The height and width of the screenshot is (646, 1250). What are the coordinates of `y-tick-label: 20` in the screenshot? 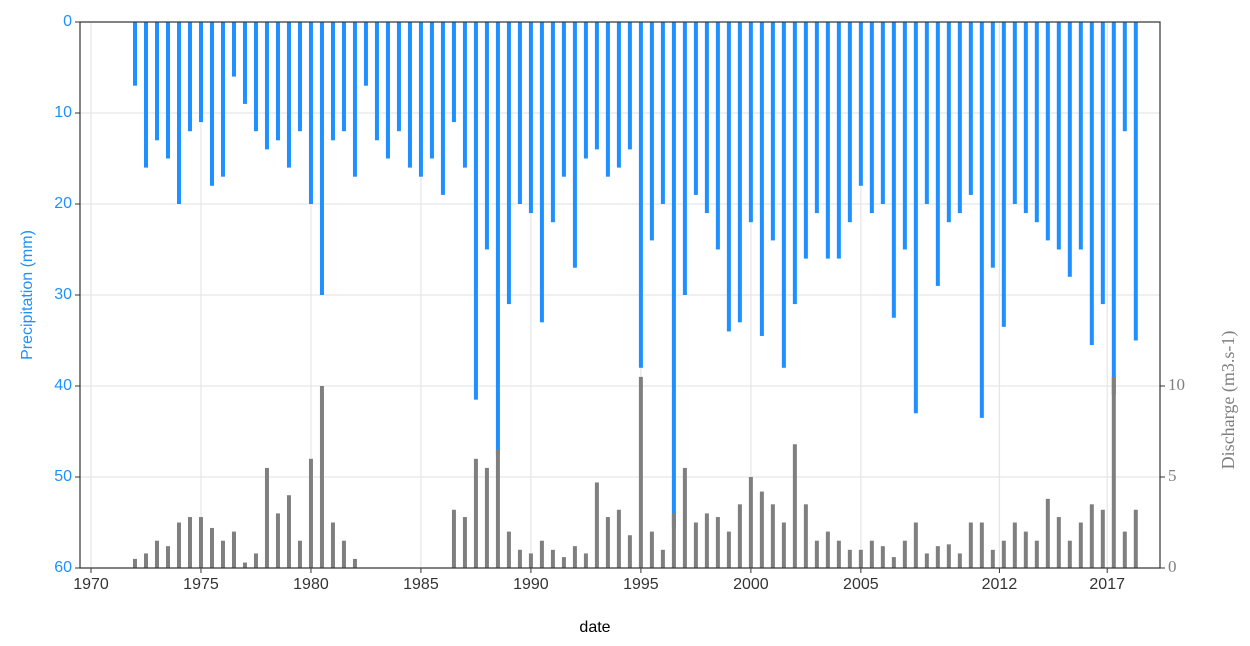 It's located at (63, 203).